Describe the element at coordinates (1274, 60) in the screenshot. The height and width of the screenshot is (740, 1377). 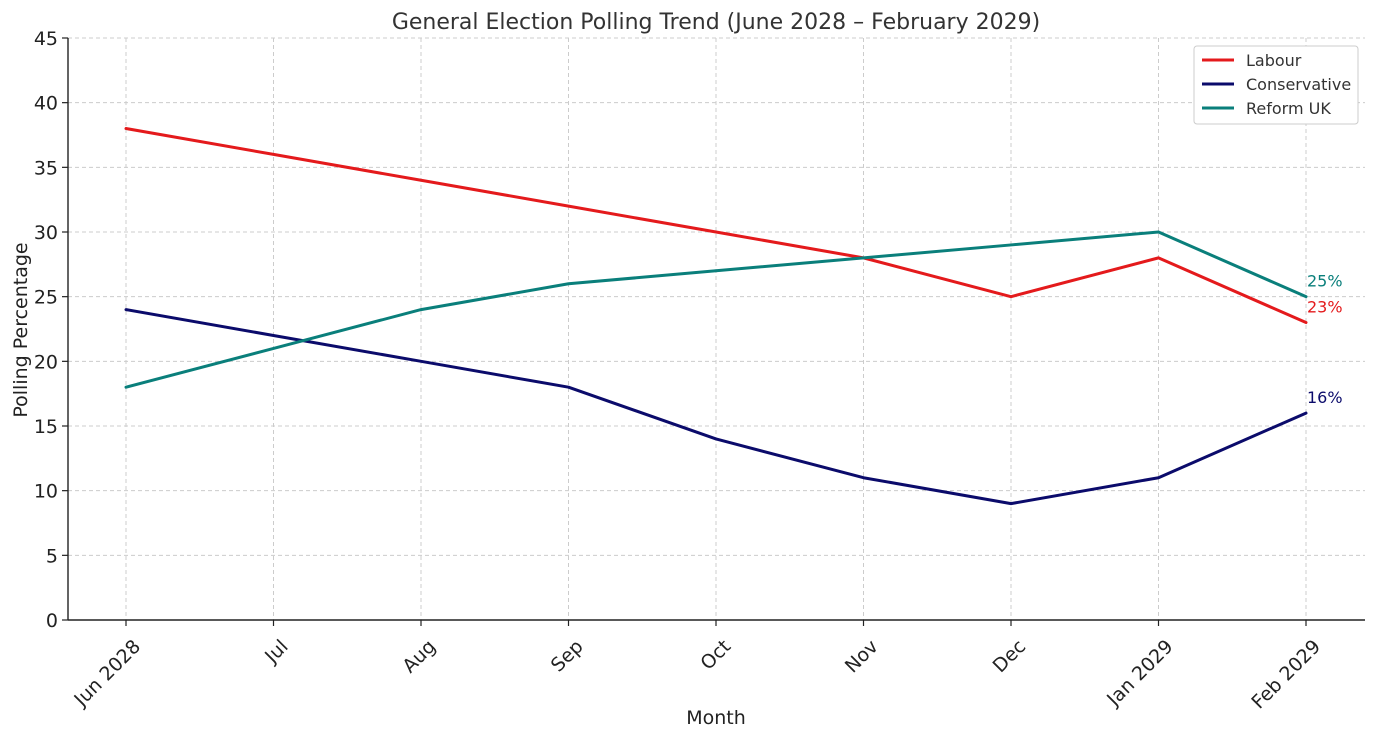
I see `legend-label-labour: Labour` at that location.